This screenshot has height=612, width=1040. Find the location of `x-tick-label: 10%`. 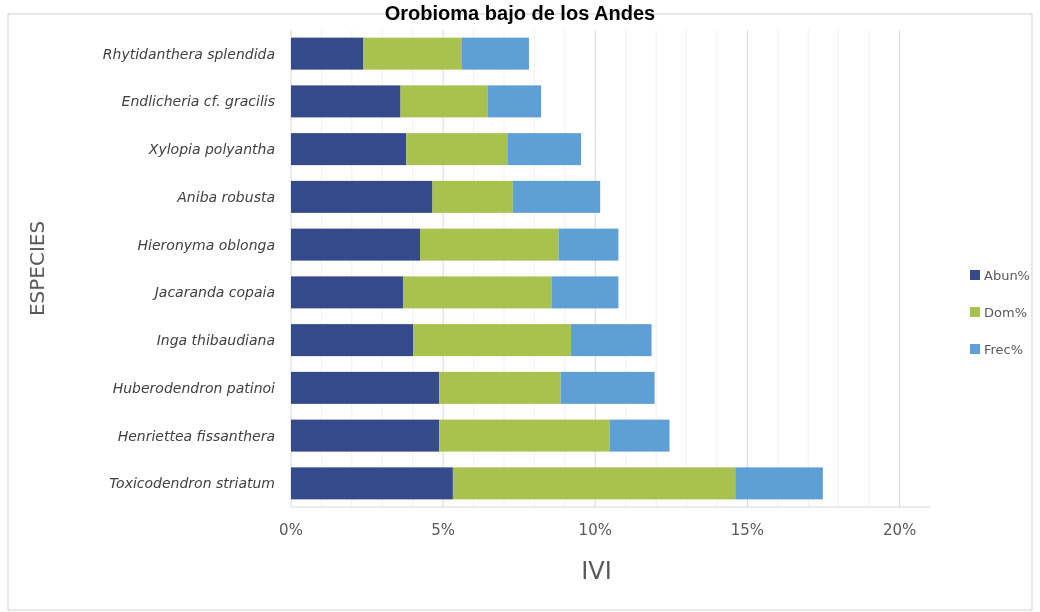

x-tick-label: 10% is located at coordinates (595, 530).